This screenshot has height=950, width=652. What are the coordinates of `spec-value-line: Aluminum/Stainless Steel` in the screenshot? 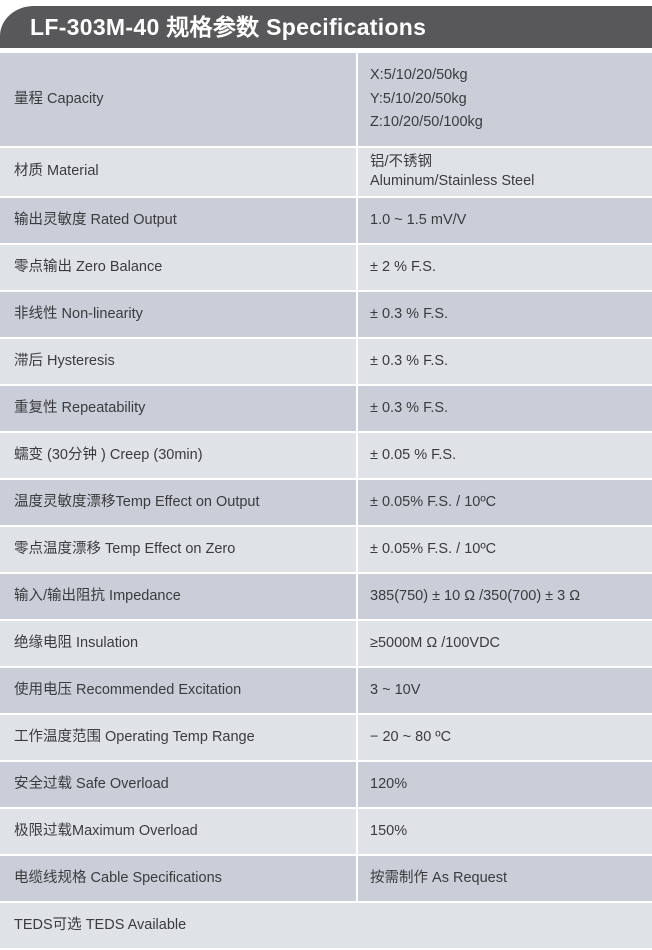 It's located at (452, 181).